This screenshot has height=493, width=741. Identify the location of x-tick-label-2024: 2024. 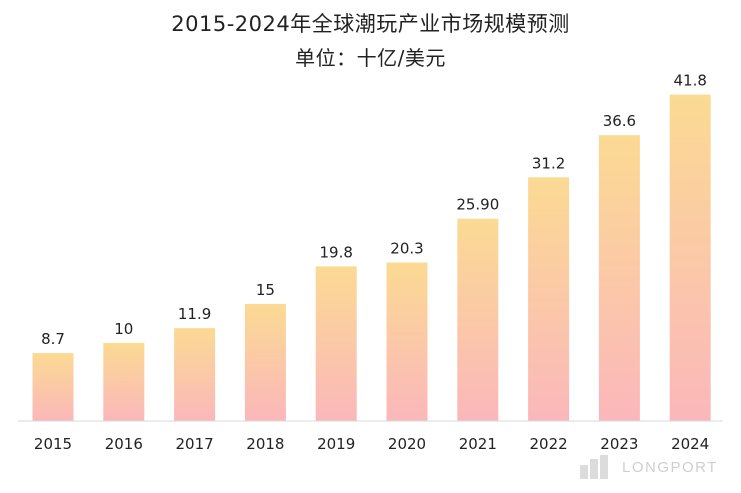
(690, 444).